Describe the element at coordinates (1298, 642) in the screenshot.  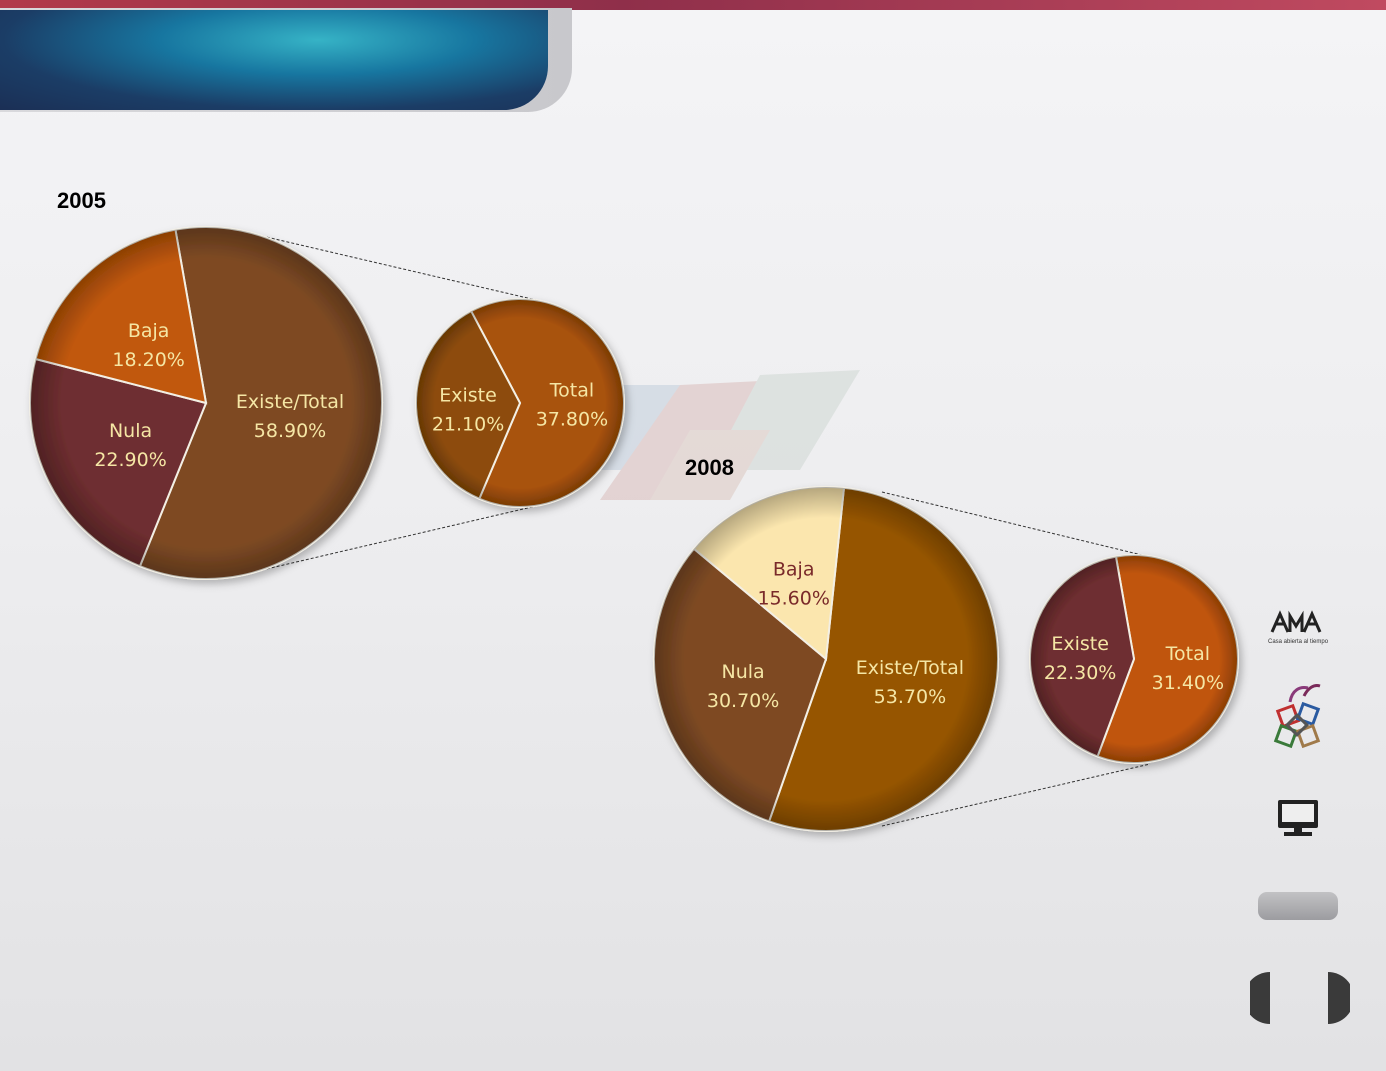
I see `logo-tagline: Casa abierta al tiempo` at that location.